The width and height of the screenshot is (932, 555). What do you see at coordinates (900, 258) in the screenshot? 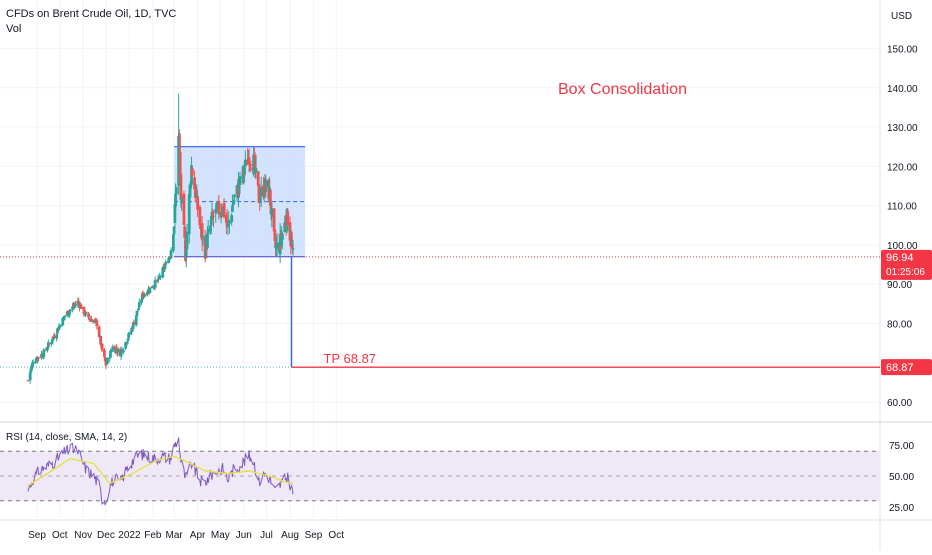
I see `current-price-value: 96.94` at bounding box center [900, 258].